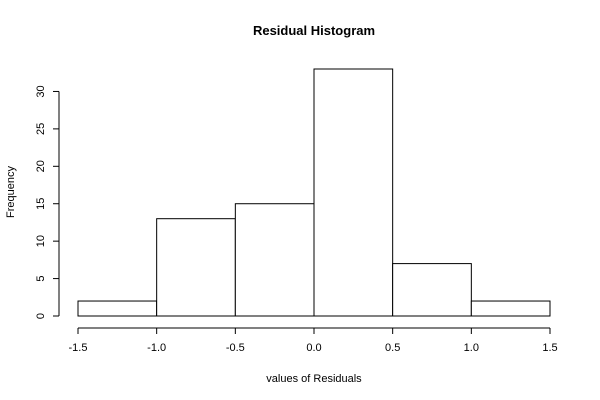 The width and height of the screenshot is (600, 400). Describe the element at coordinates (41, 129) in the screenshot. I see `y-tick-label: 25` at that location.